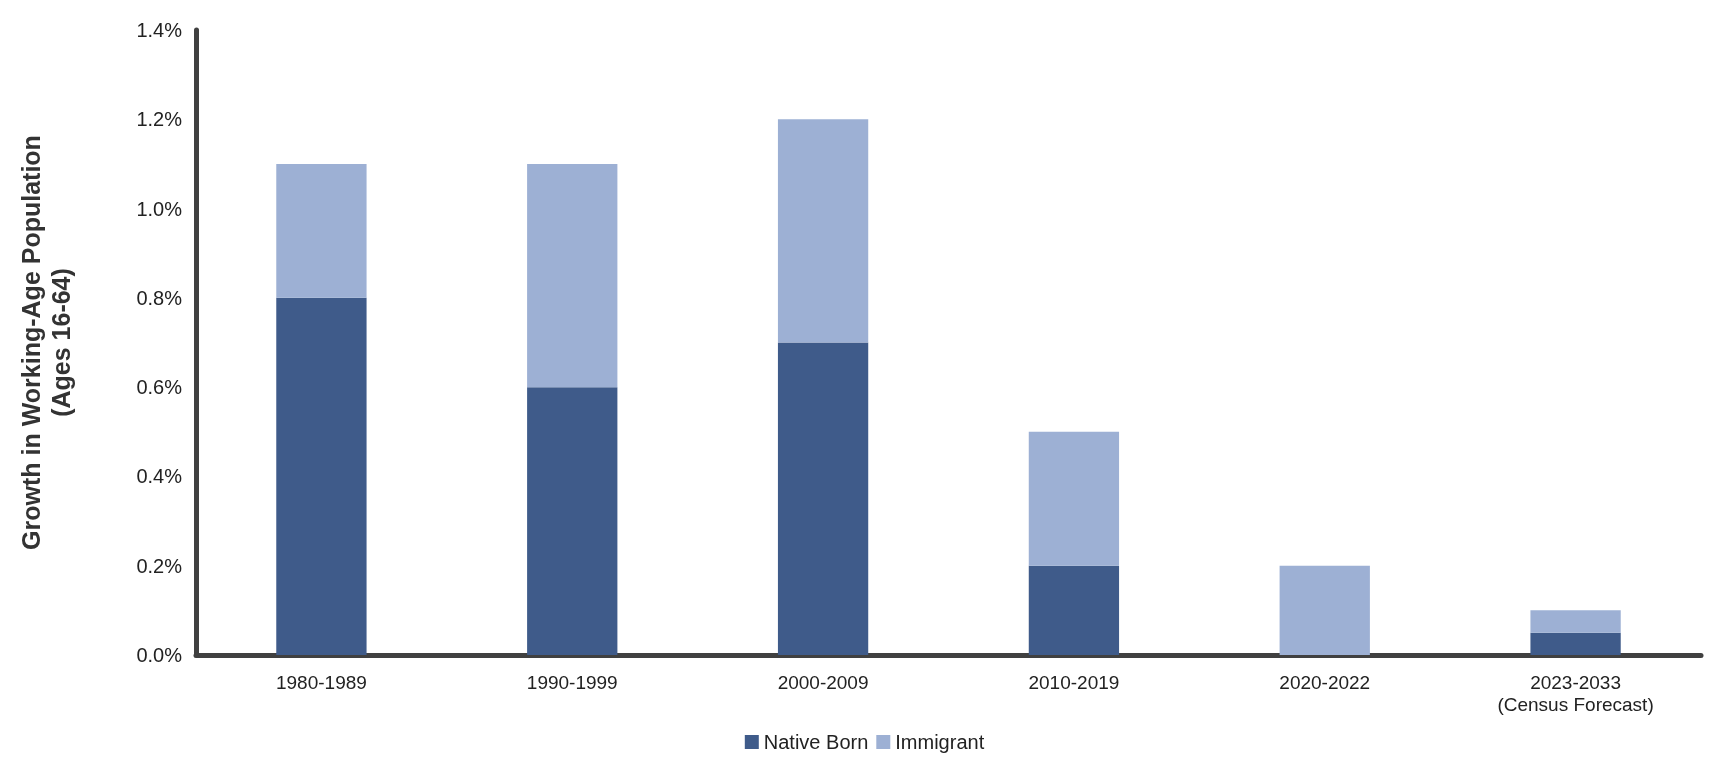 Image resolution: width=1729 pixels, height=765 pixels. I want to click on x-tick-label: 1990-1999, so click(572, 682).